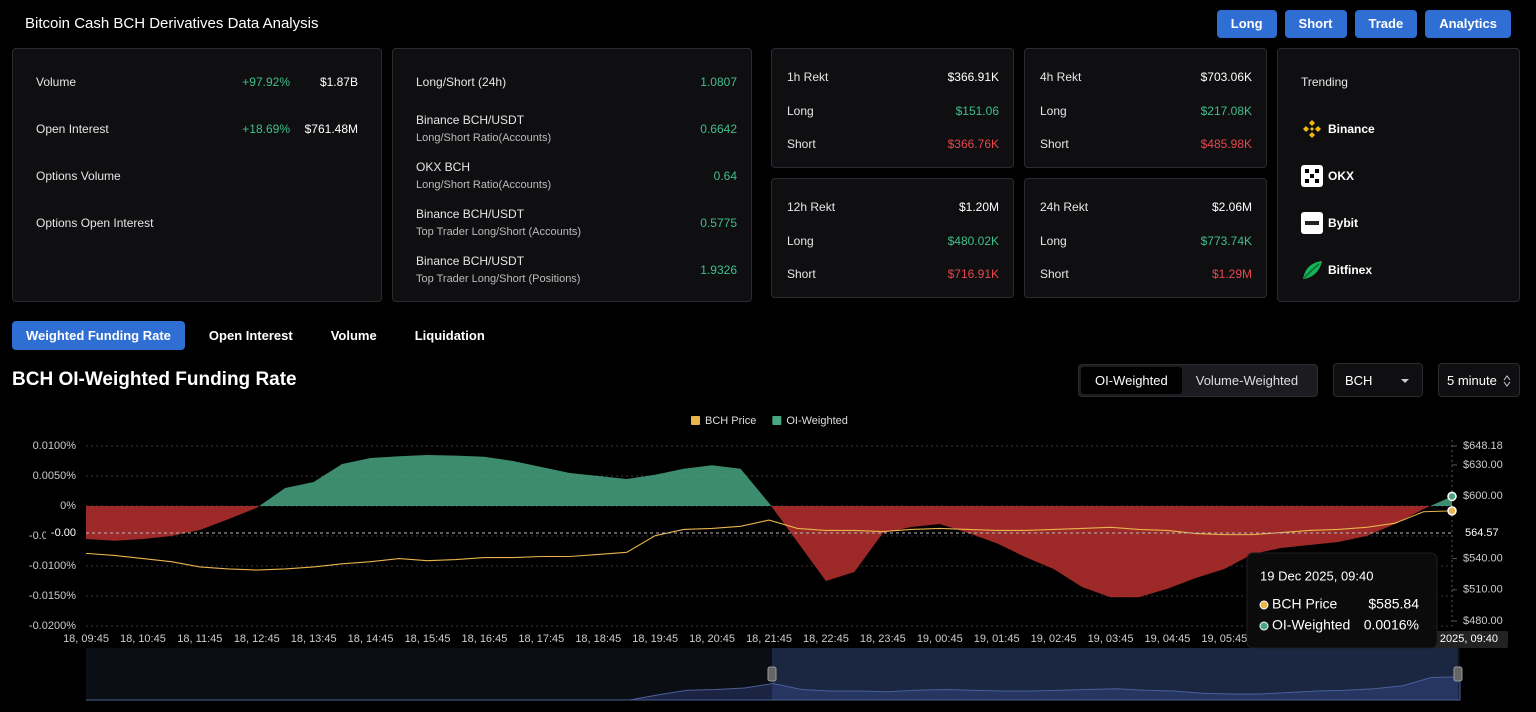 The height and width of the screenshot is (712, 1536). What do you see at coordinates (1111, 639) in the screenshot?
I see `x-tick-label: 19, 03:45` at bounding box center [1111, 639].